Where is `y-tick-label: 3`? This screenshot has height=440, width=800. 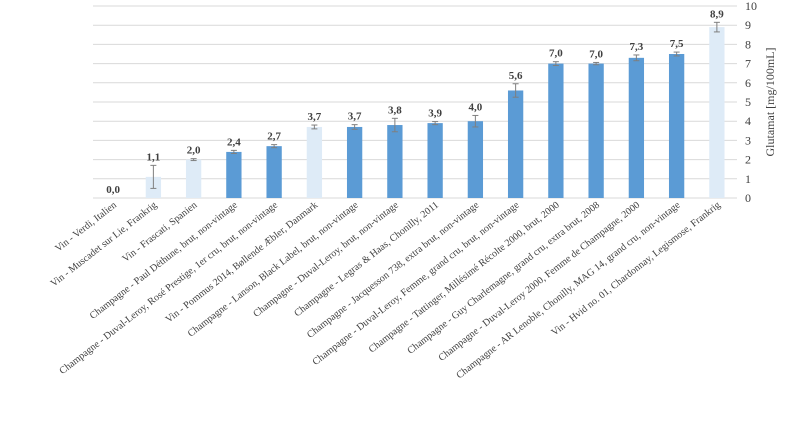 y-tick-label: 3 is located at coordinates (748, 140).